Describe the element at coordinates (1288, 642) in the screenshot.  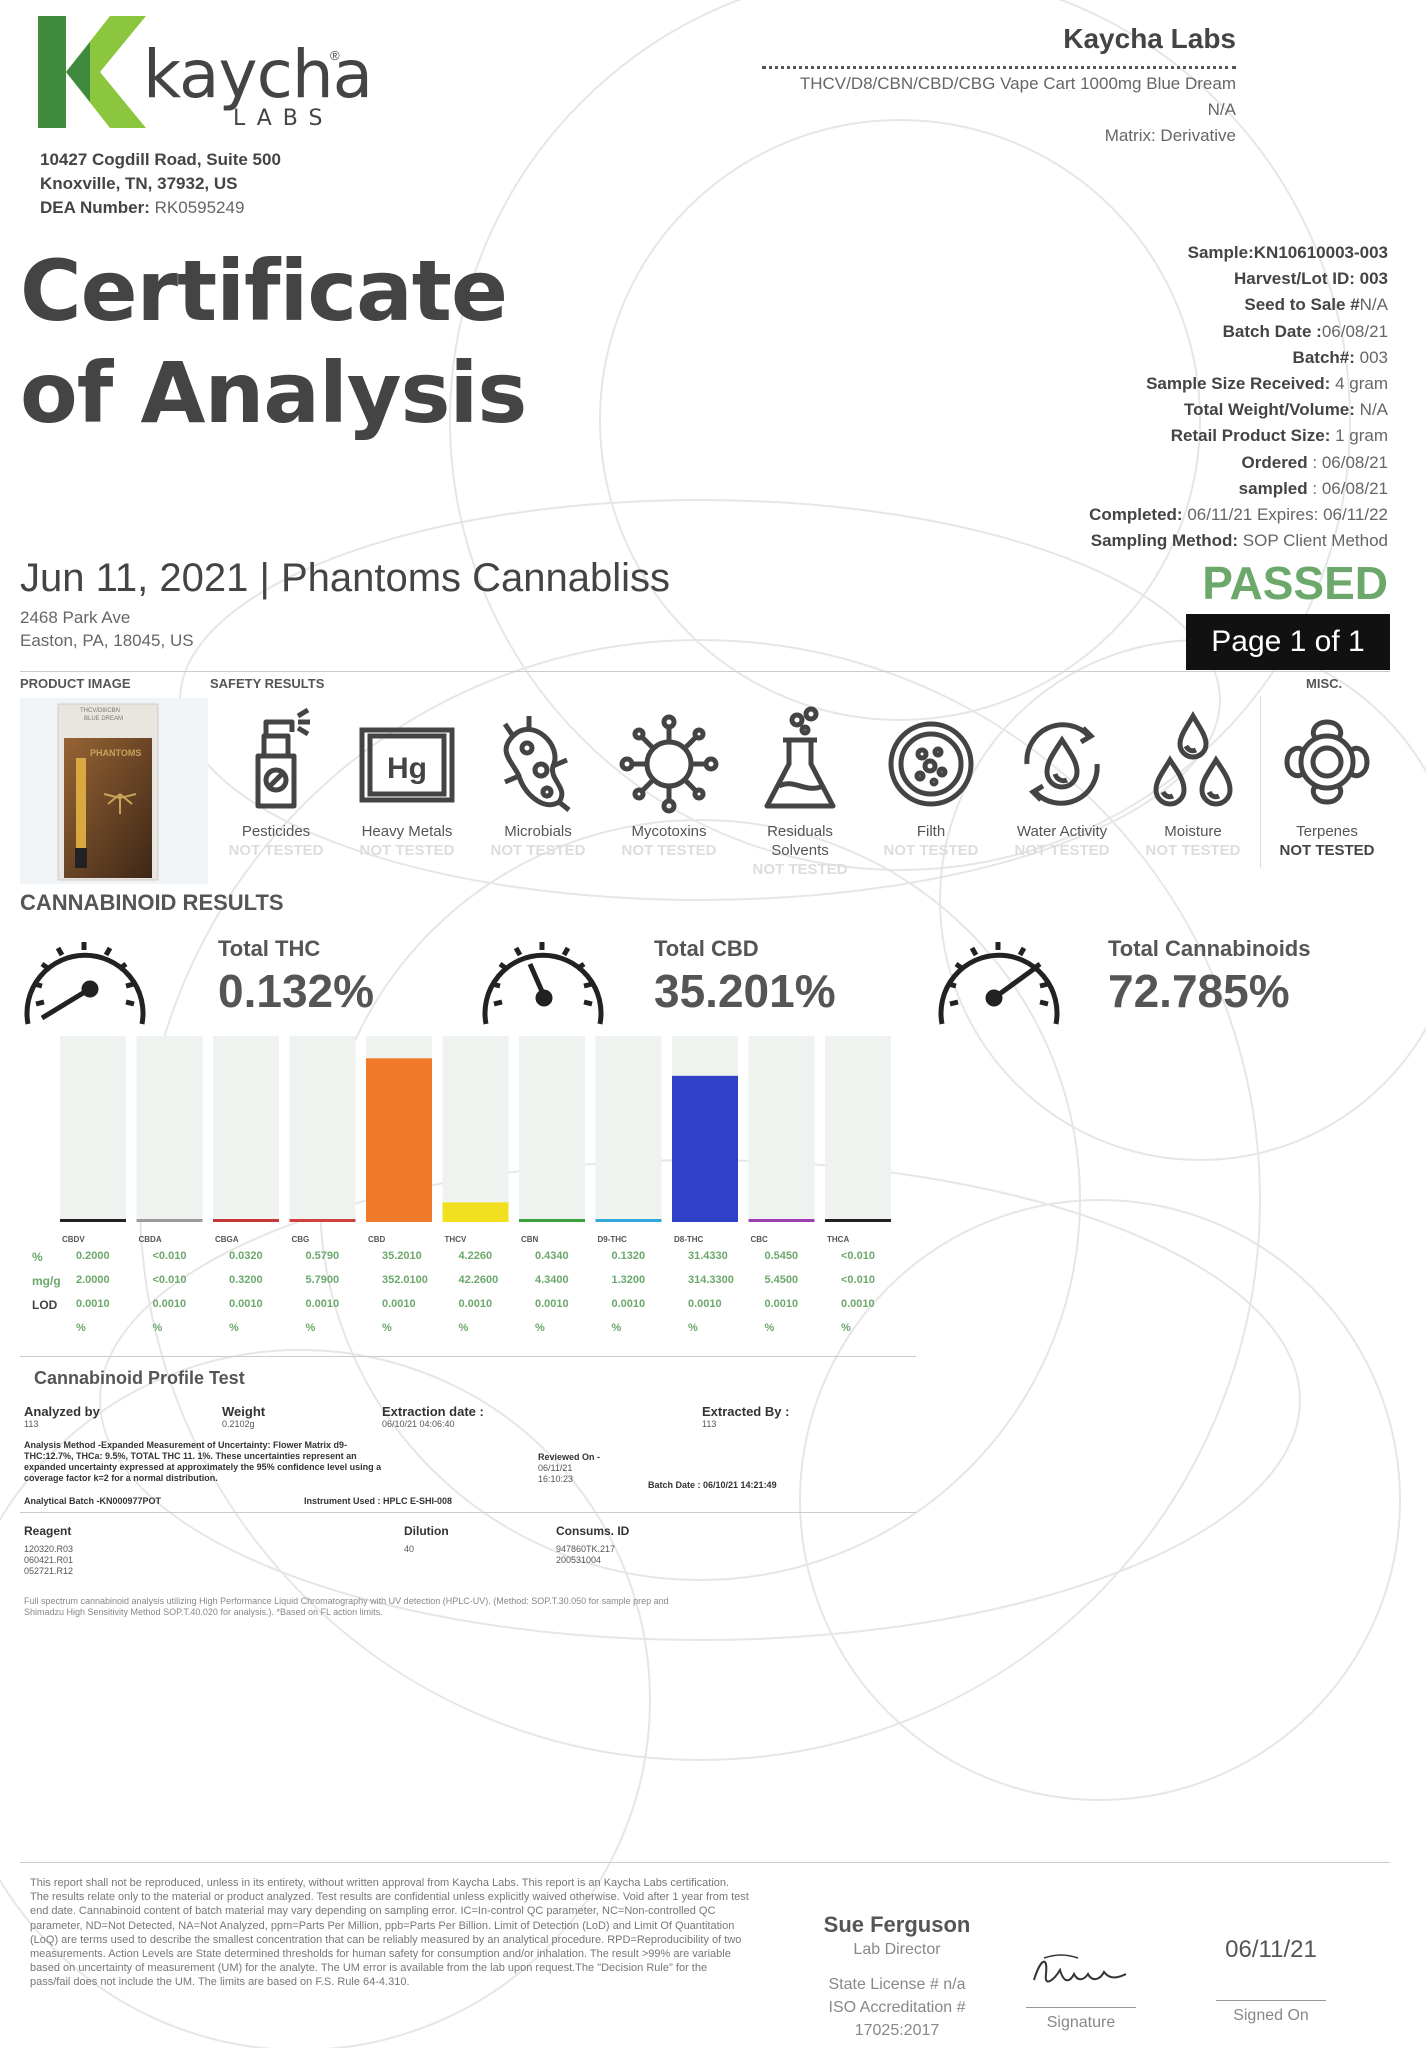
I see `page-indicator: Page 1 of 1` at that location.